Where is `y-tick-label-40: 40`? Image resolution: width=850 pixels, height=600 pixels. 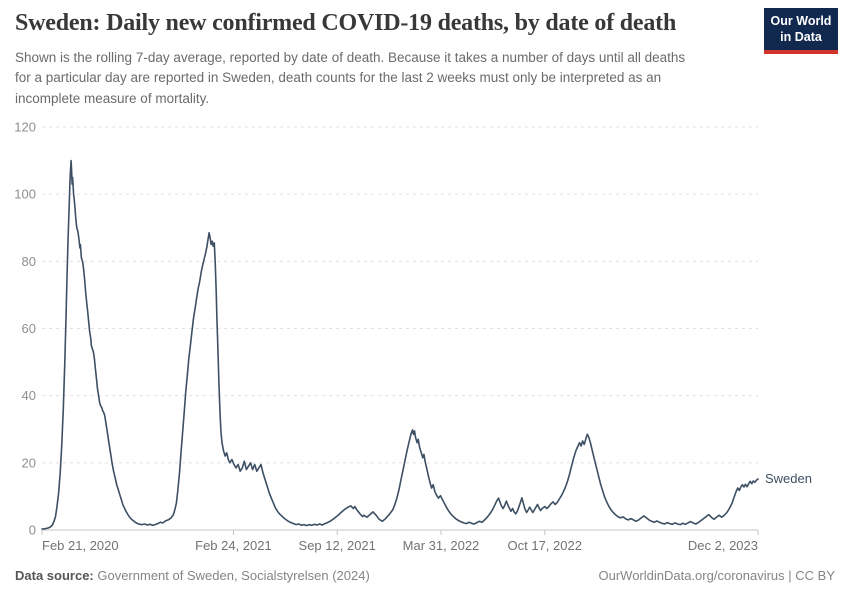
y-tick-label-40: 40 is located at coordinates (29, 395).